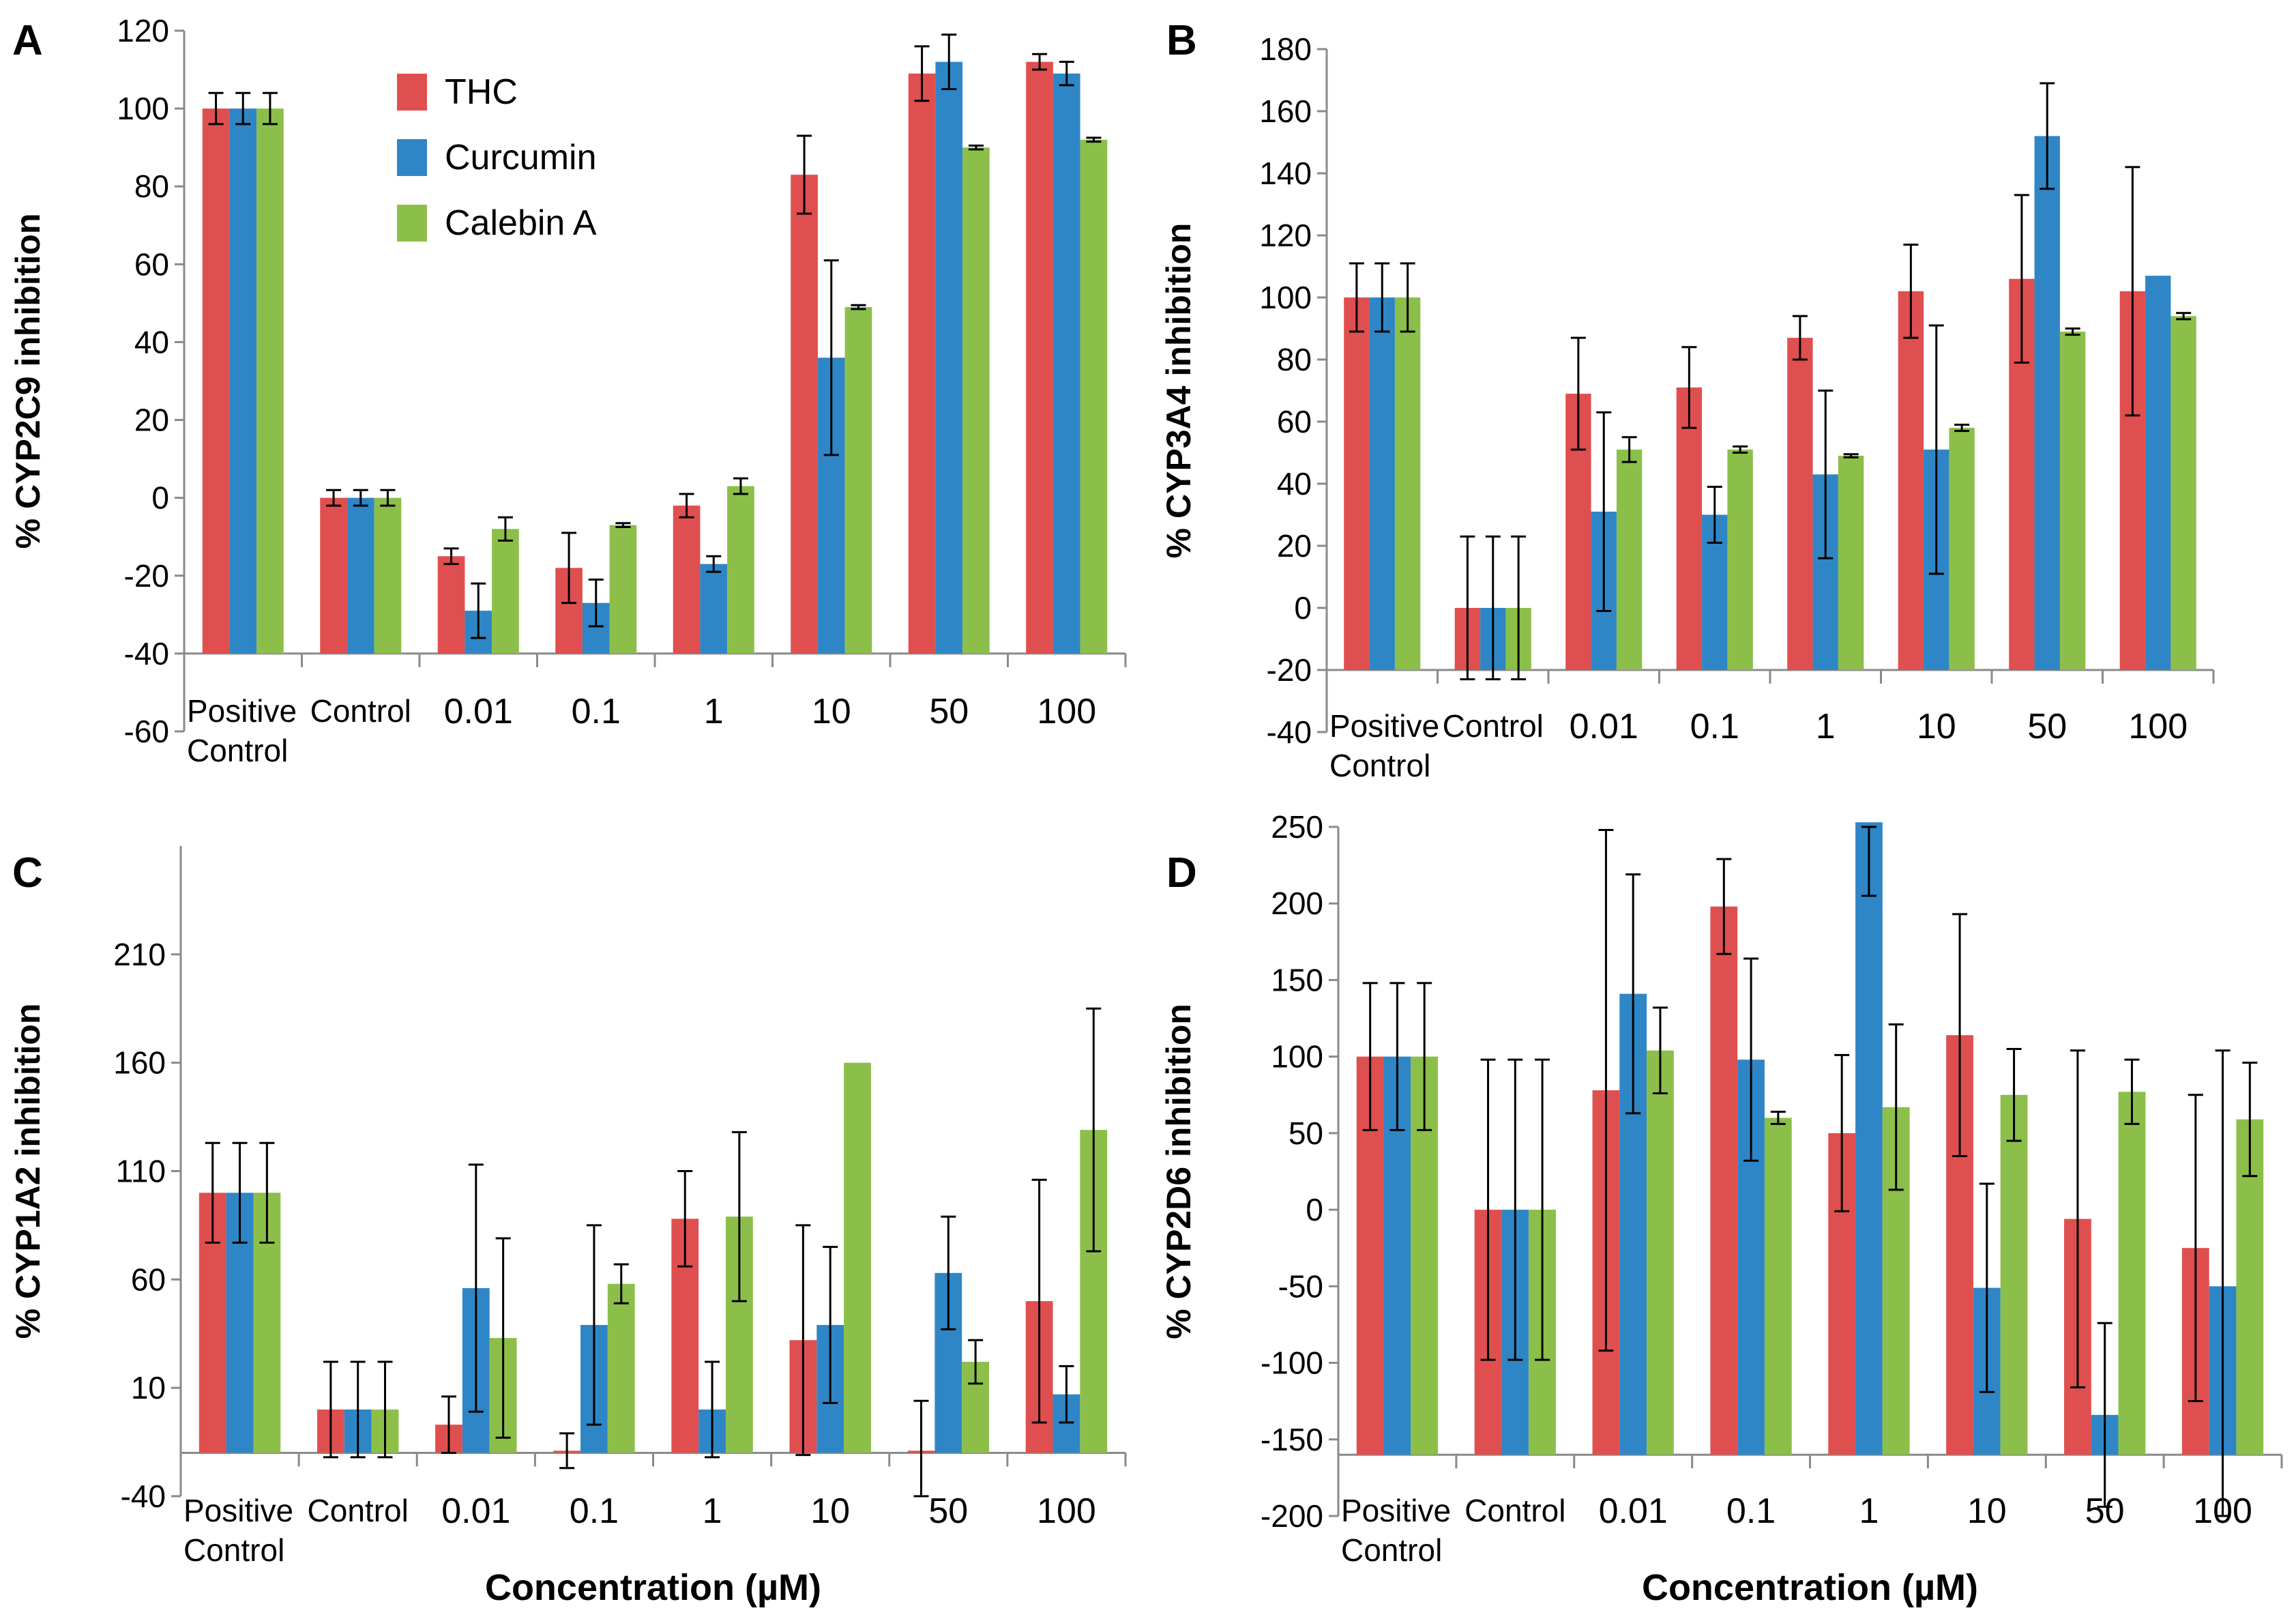 The width and height of the screenshot is (2296, 1619). What do you see at coordinates (1300, 1286) in the screenshot?
I see `y-tick-label: -50` at bounding box center [1300, 1286].